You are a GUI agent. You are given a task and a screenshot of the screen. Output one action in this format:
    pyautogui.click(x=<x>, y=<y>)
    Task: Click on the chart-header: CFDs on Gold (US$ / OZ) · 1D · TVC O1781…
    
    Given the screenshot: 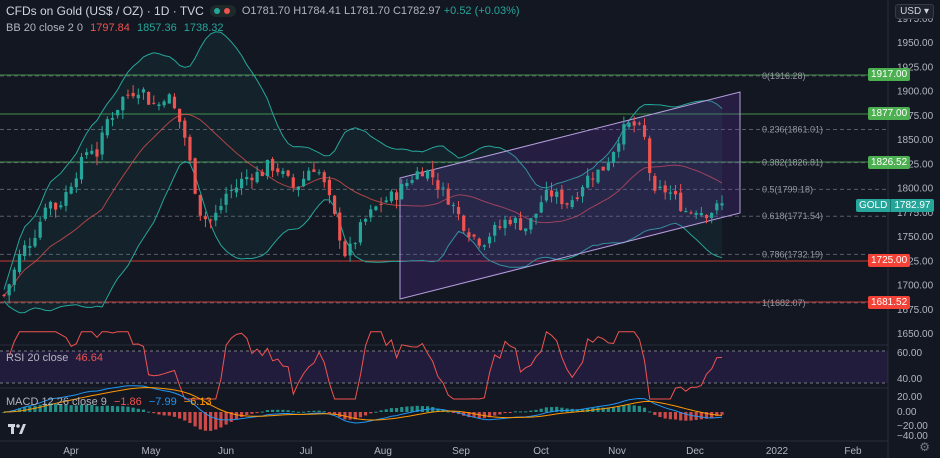 What is the action you would take?
    pyautogui.click(x=263, y=11)
    